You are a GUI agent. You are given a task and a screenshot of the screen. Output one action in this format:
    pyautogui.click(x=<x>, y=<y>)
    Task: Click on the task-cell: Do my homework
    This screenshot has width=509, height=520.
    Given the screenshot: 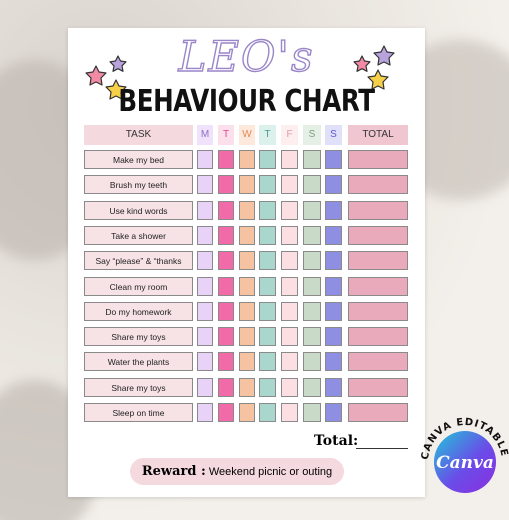 What is the action you would take?
    pyautogui.click(x=138, y=311)
    